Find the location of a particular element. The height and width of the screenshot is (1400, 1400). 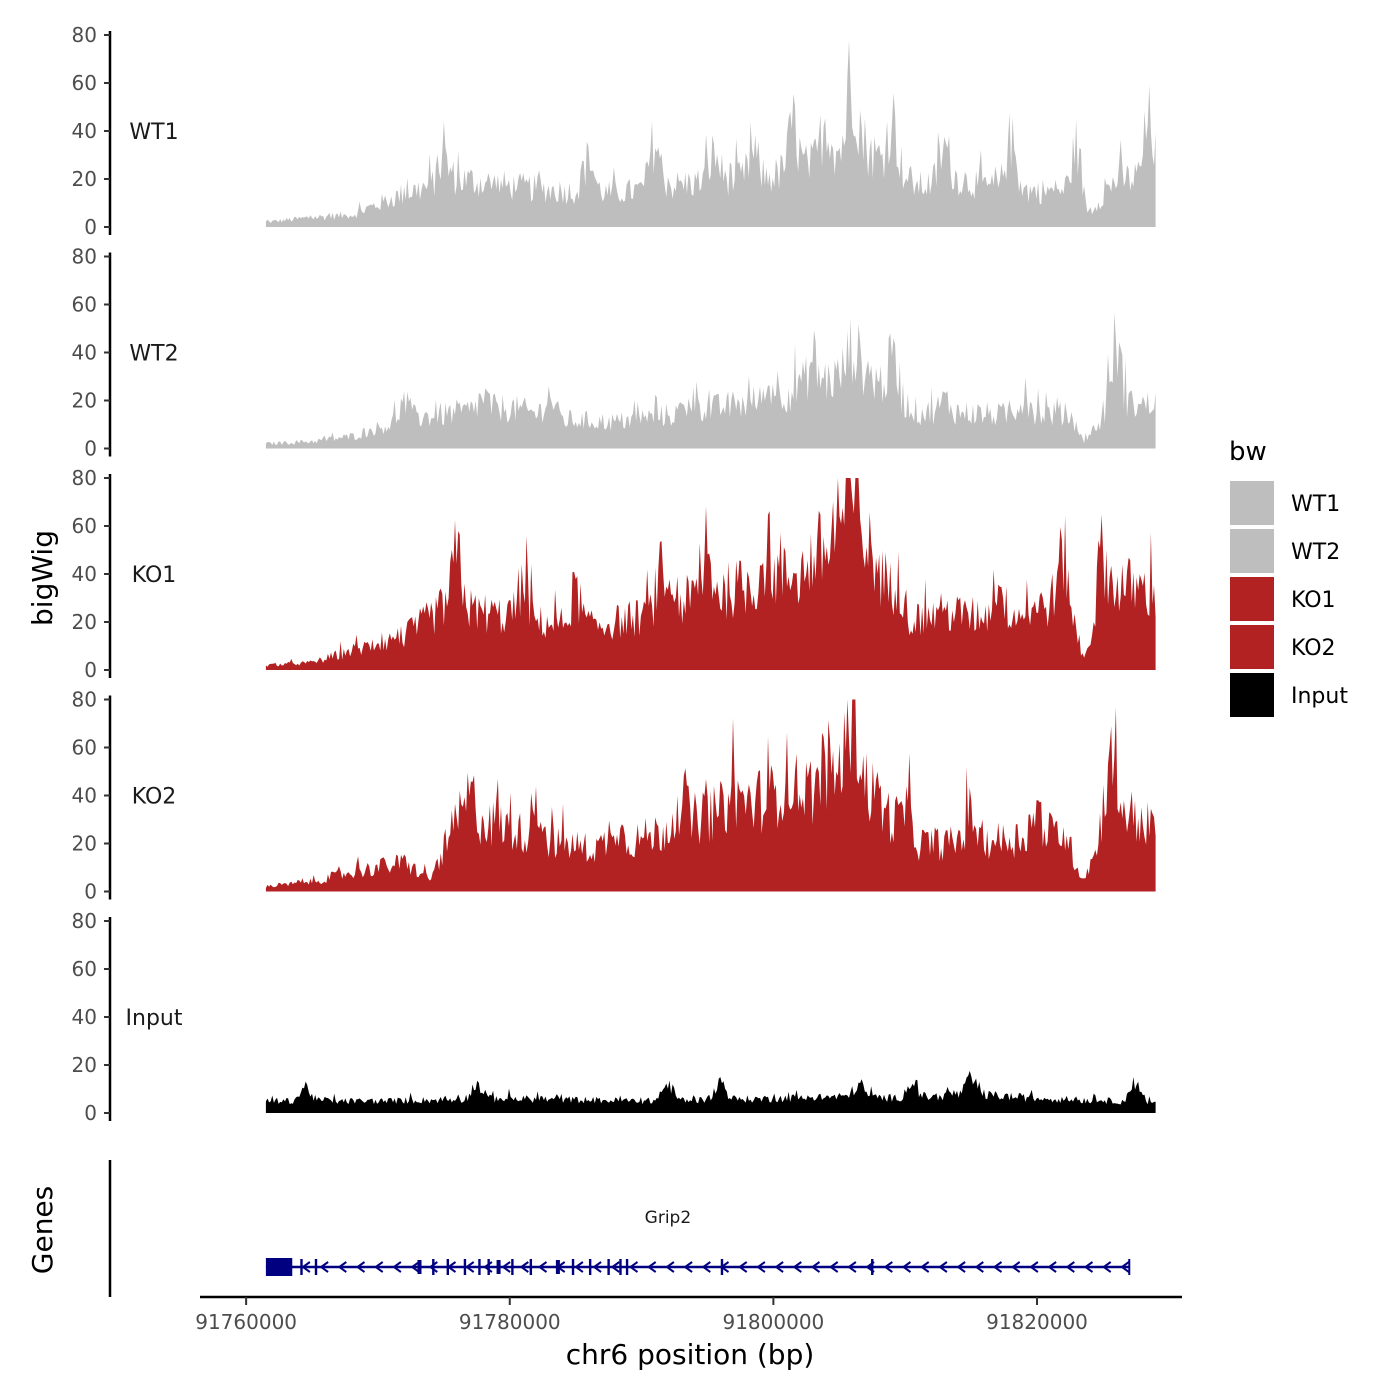

gene-track: Grip2 is located at coordinates (619, 1228).